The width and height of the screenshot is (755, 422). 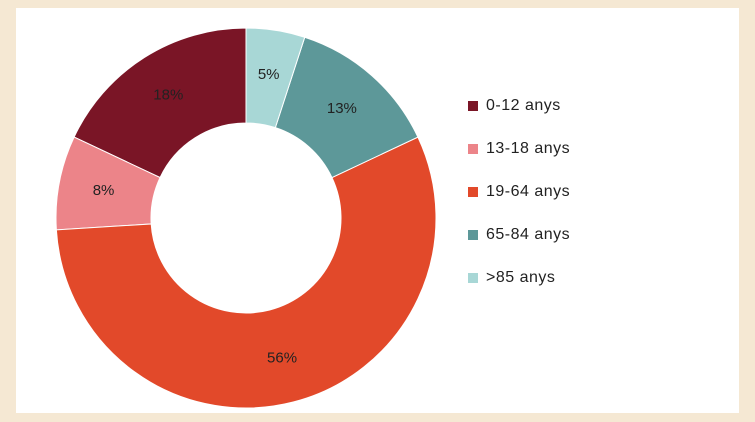 What do you see at coordinates (523, 105) in the screenshot?
I see `legend-label: 0-12 anys` at bounding box center [523, 105].